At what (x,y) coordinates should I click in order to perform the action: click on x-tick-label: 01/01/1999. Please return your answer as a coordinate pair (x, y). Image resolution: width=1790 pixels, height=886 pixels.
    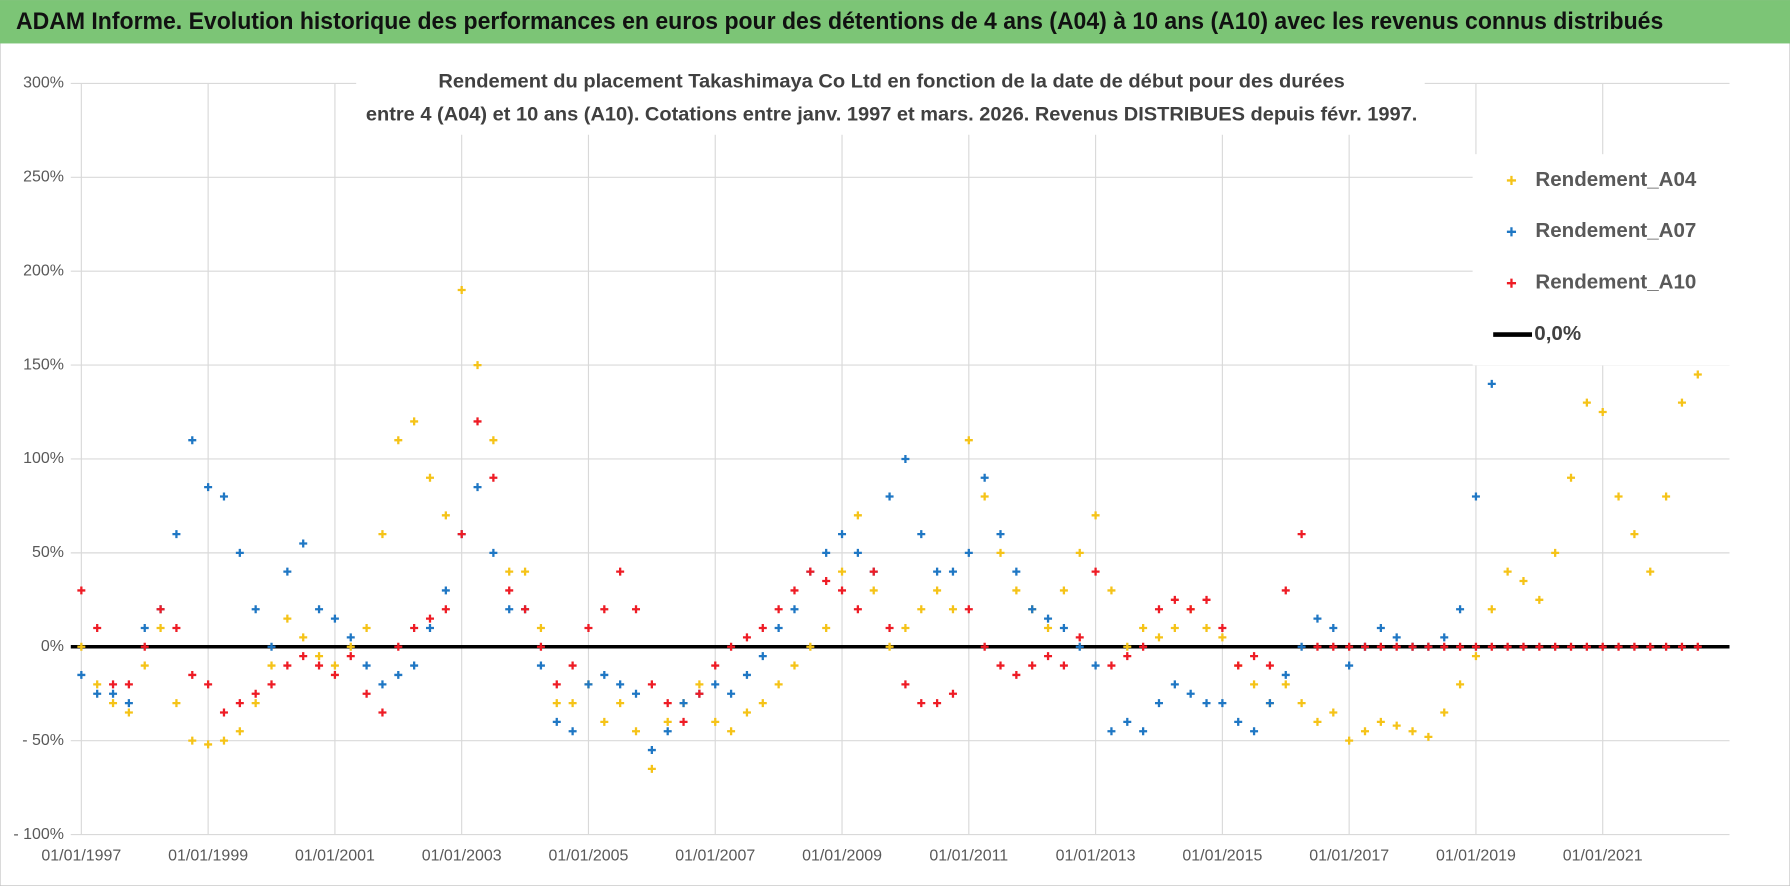
    Looking at the image, I should click on (208, 855).